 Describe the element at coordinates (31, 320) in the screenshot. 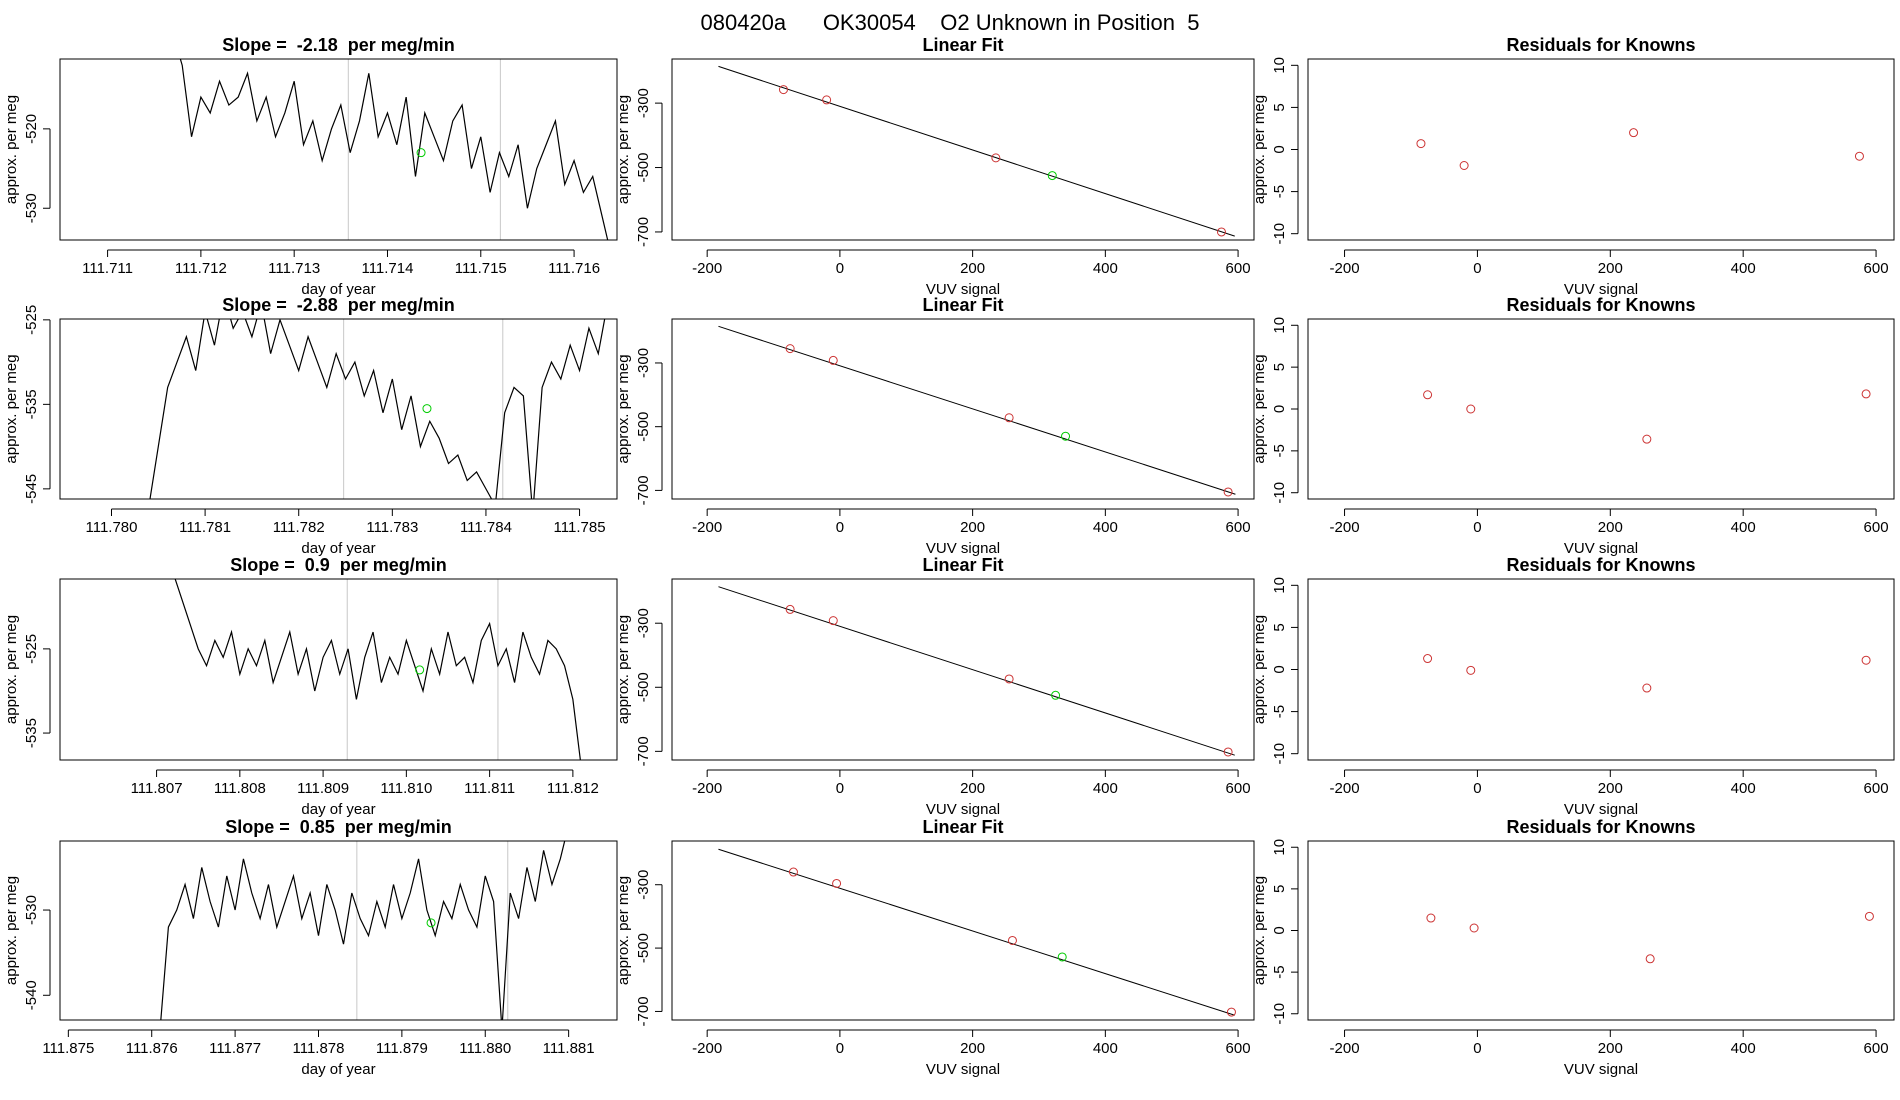

I see `y-tick-label: -525` at that location.